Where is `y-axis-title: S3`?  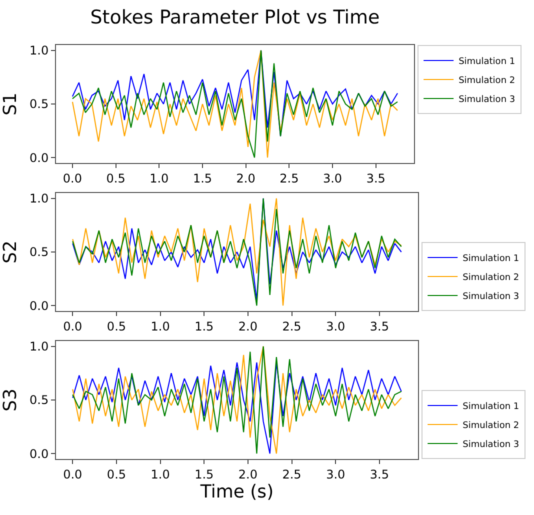
y-axis-title: S3 is located at coordinates (10, 400).